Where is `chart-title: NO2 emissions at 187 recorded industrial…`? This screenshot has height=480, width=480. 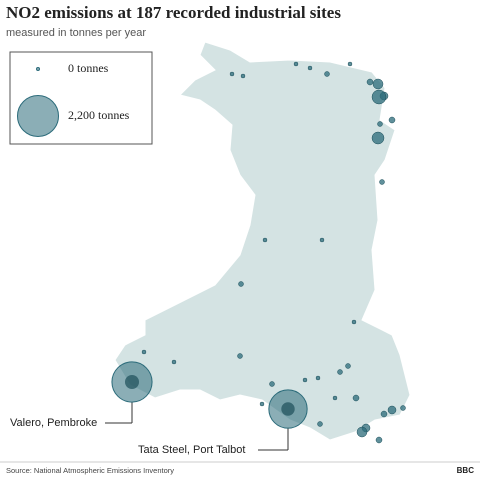 chart-title: NO2 emissions at 187 recorded industrial… is located at coordinates (173, 12).